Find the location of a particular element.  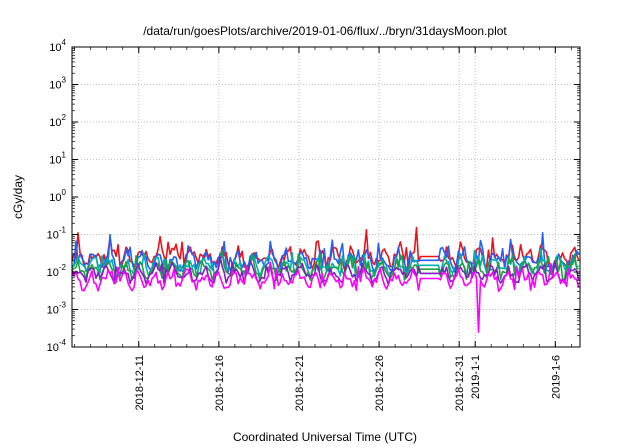

y-axis-label: cGy/day is located at coordinates (18, 197).